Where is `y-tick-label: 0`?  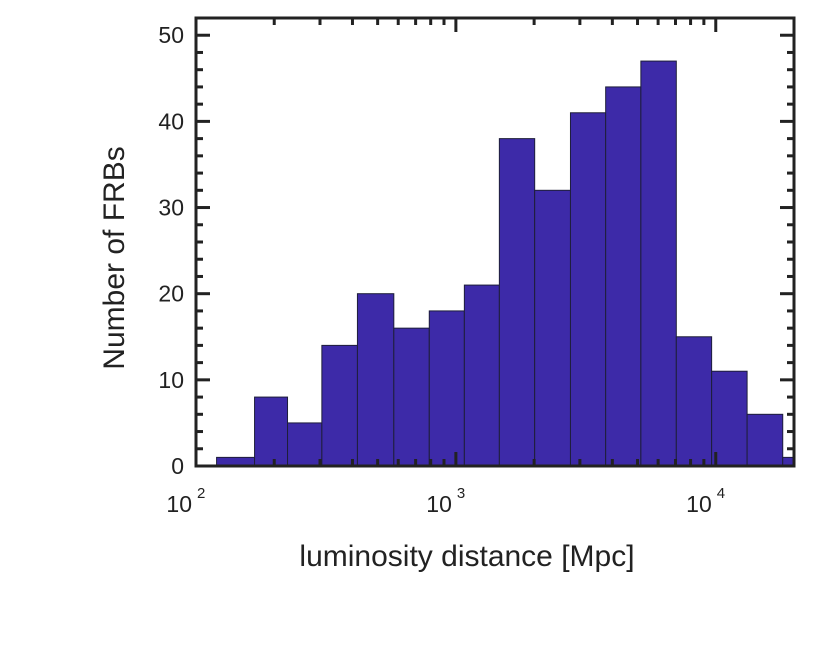 y-tick-label: 0 is located at coordinates (177, 466).